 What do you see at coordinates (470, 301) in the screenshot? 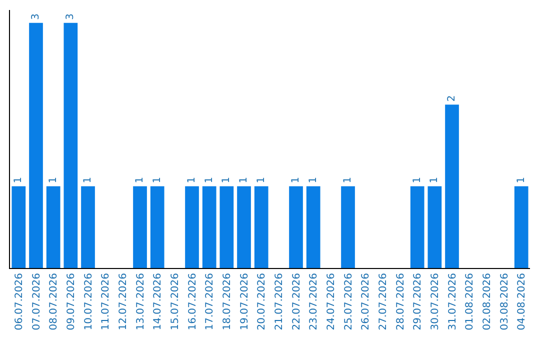
I see `x-tick-label: 01.08.2026` at bounding box center [470, 301].